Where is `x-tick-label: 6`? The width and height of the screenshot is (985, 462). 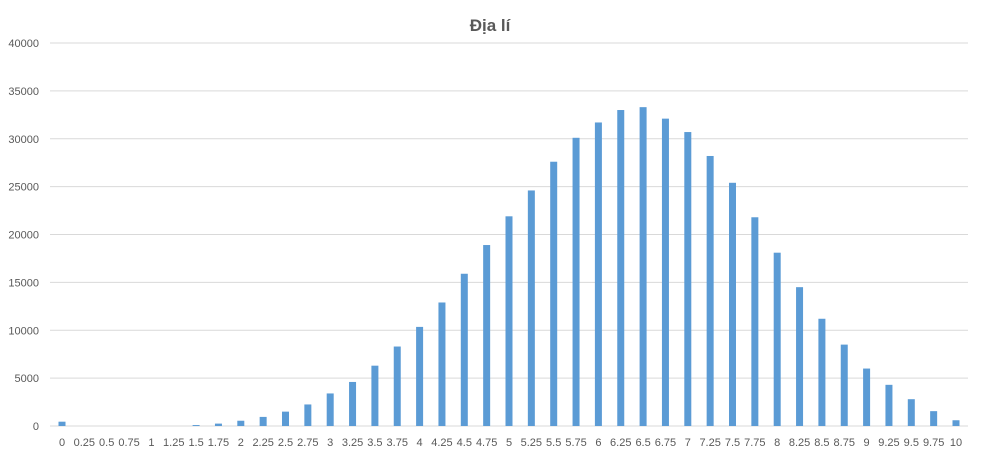 x-tick-label: 6 is located at coordinates (598, 443).